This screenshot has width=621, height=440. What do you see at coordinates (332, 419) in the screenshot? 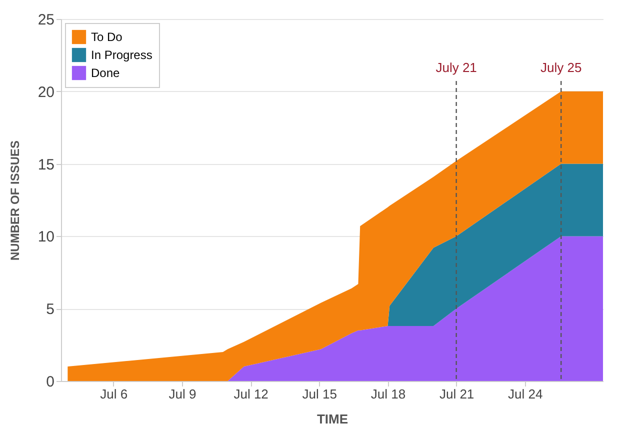
I see `x-axis-title: TIME` at bounding box center [332, 419].